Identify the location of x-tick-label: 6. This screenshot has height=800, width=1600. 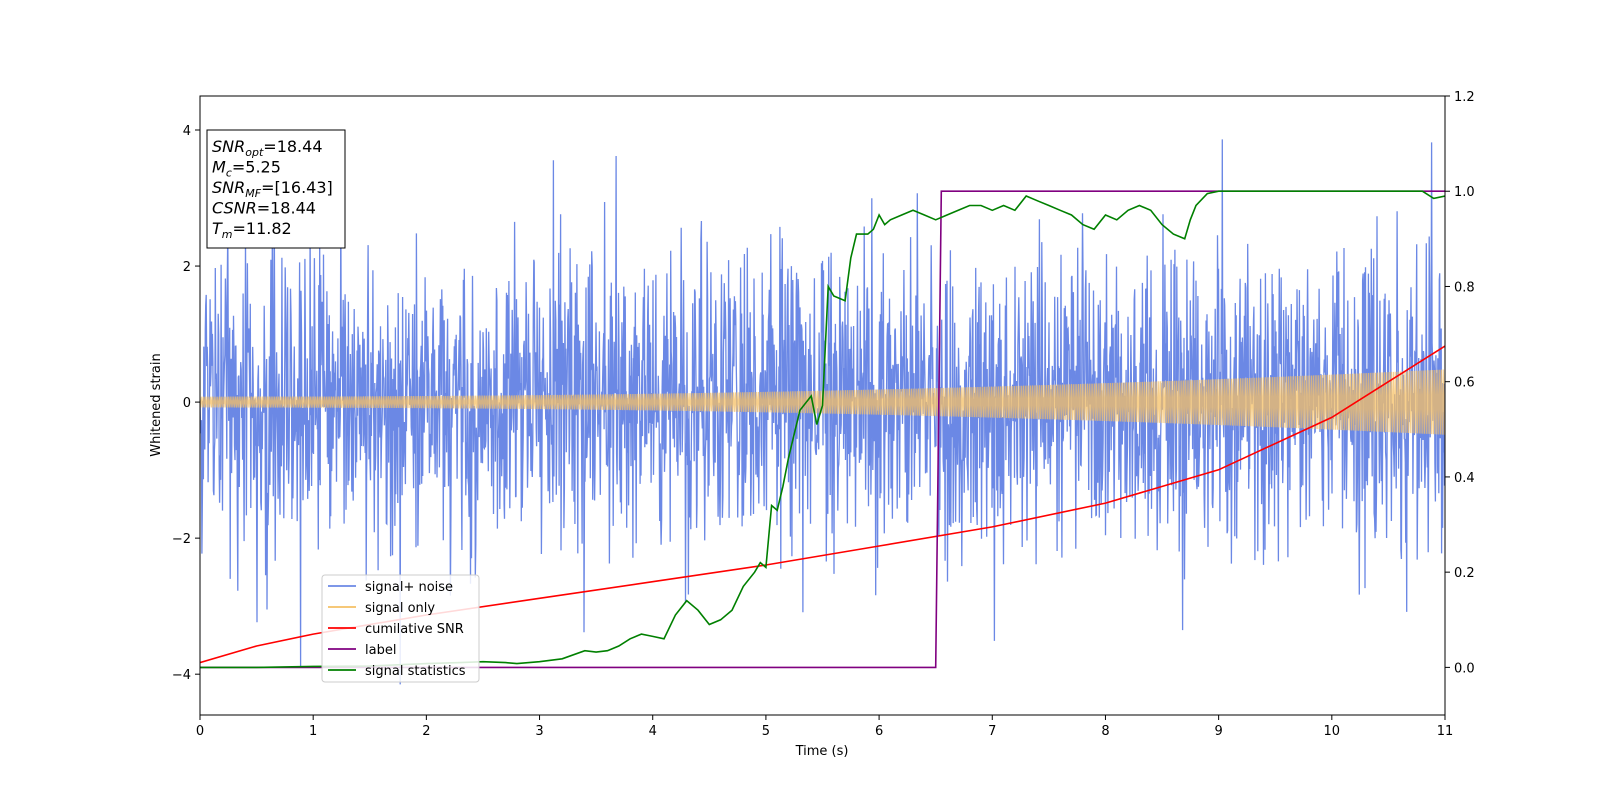
(879, 731).